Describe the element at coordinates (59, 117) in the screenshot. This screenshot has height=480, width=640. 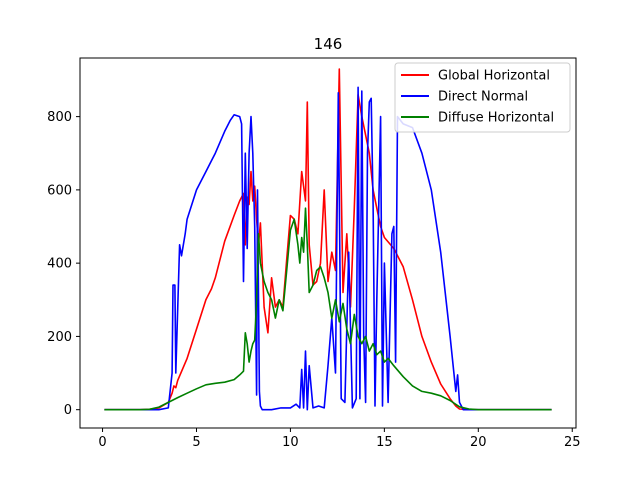
I see `y-tick-label: 800` at that location.